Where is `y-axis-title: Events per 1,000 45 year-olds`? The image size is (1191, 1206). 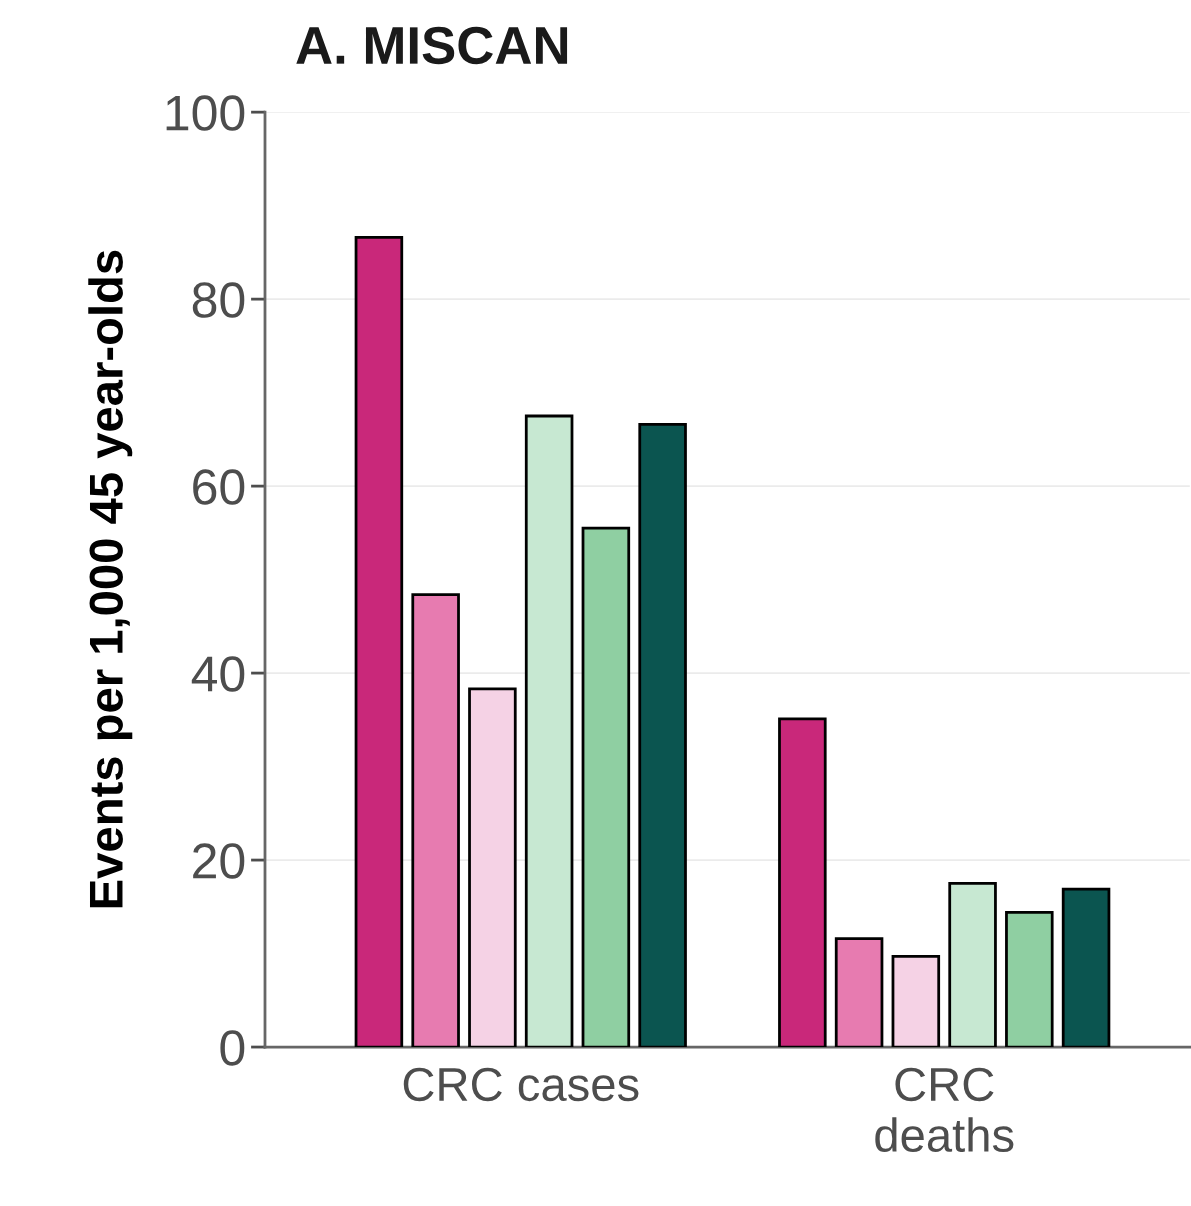 y-axis-title: Events per 1,000 45 year-olds is located at coordinates (110, 579).